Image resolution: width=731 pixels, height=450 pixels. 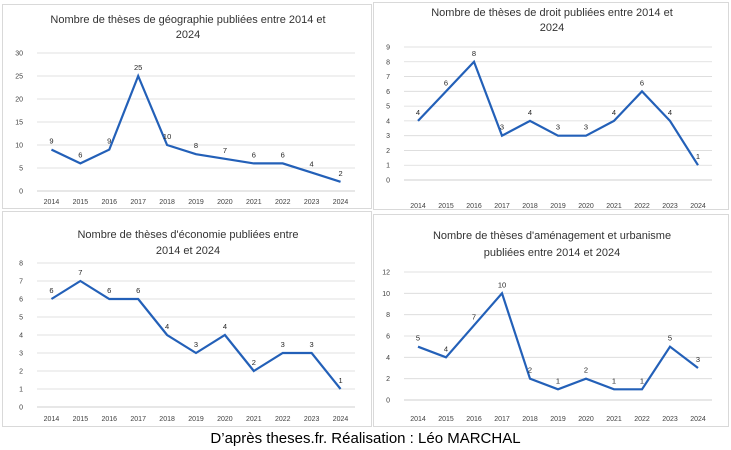 I want to click on y-tick-label: 30, so click(x=19, y=54).